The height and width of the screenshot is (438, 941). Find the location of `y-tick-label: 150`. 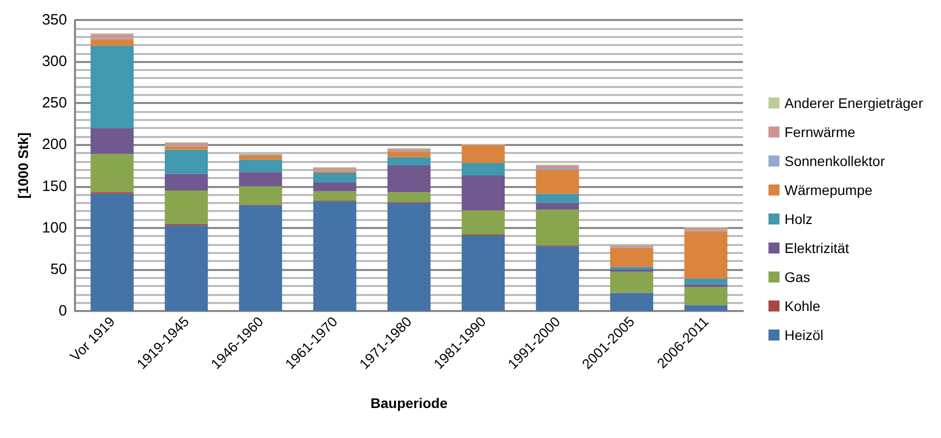

y-tick-label: 150 is located at coordinates (54, 186).